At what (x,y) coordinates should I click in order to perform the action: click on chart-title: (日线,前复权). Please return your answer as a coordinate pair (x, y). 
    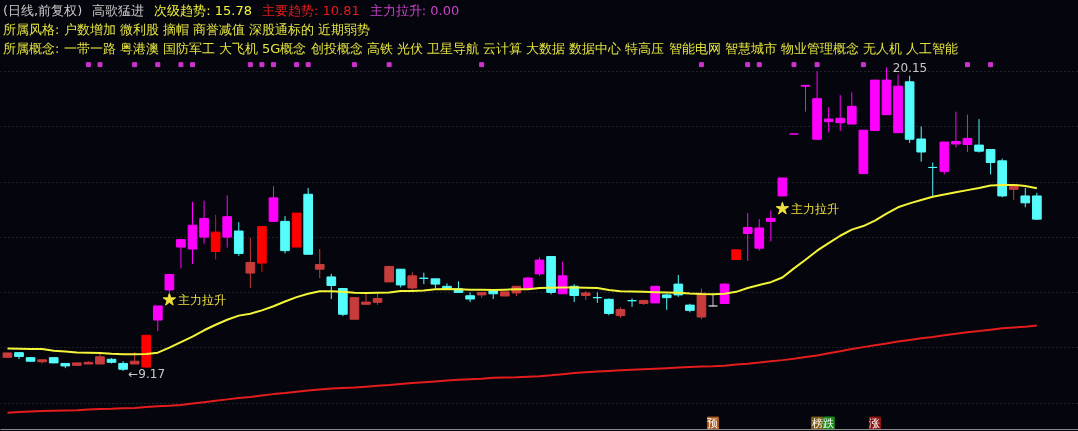
    Looking at the image, I should click on (43, 10).